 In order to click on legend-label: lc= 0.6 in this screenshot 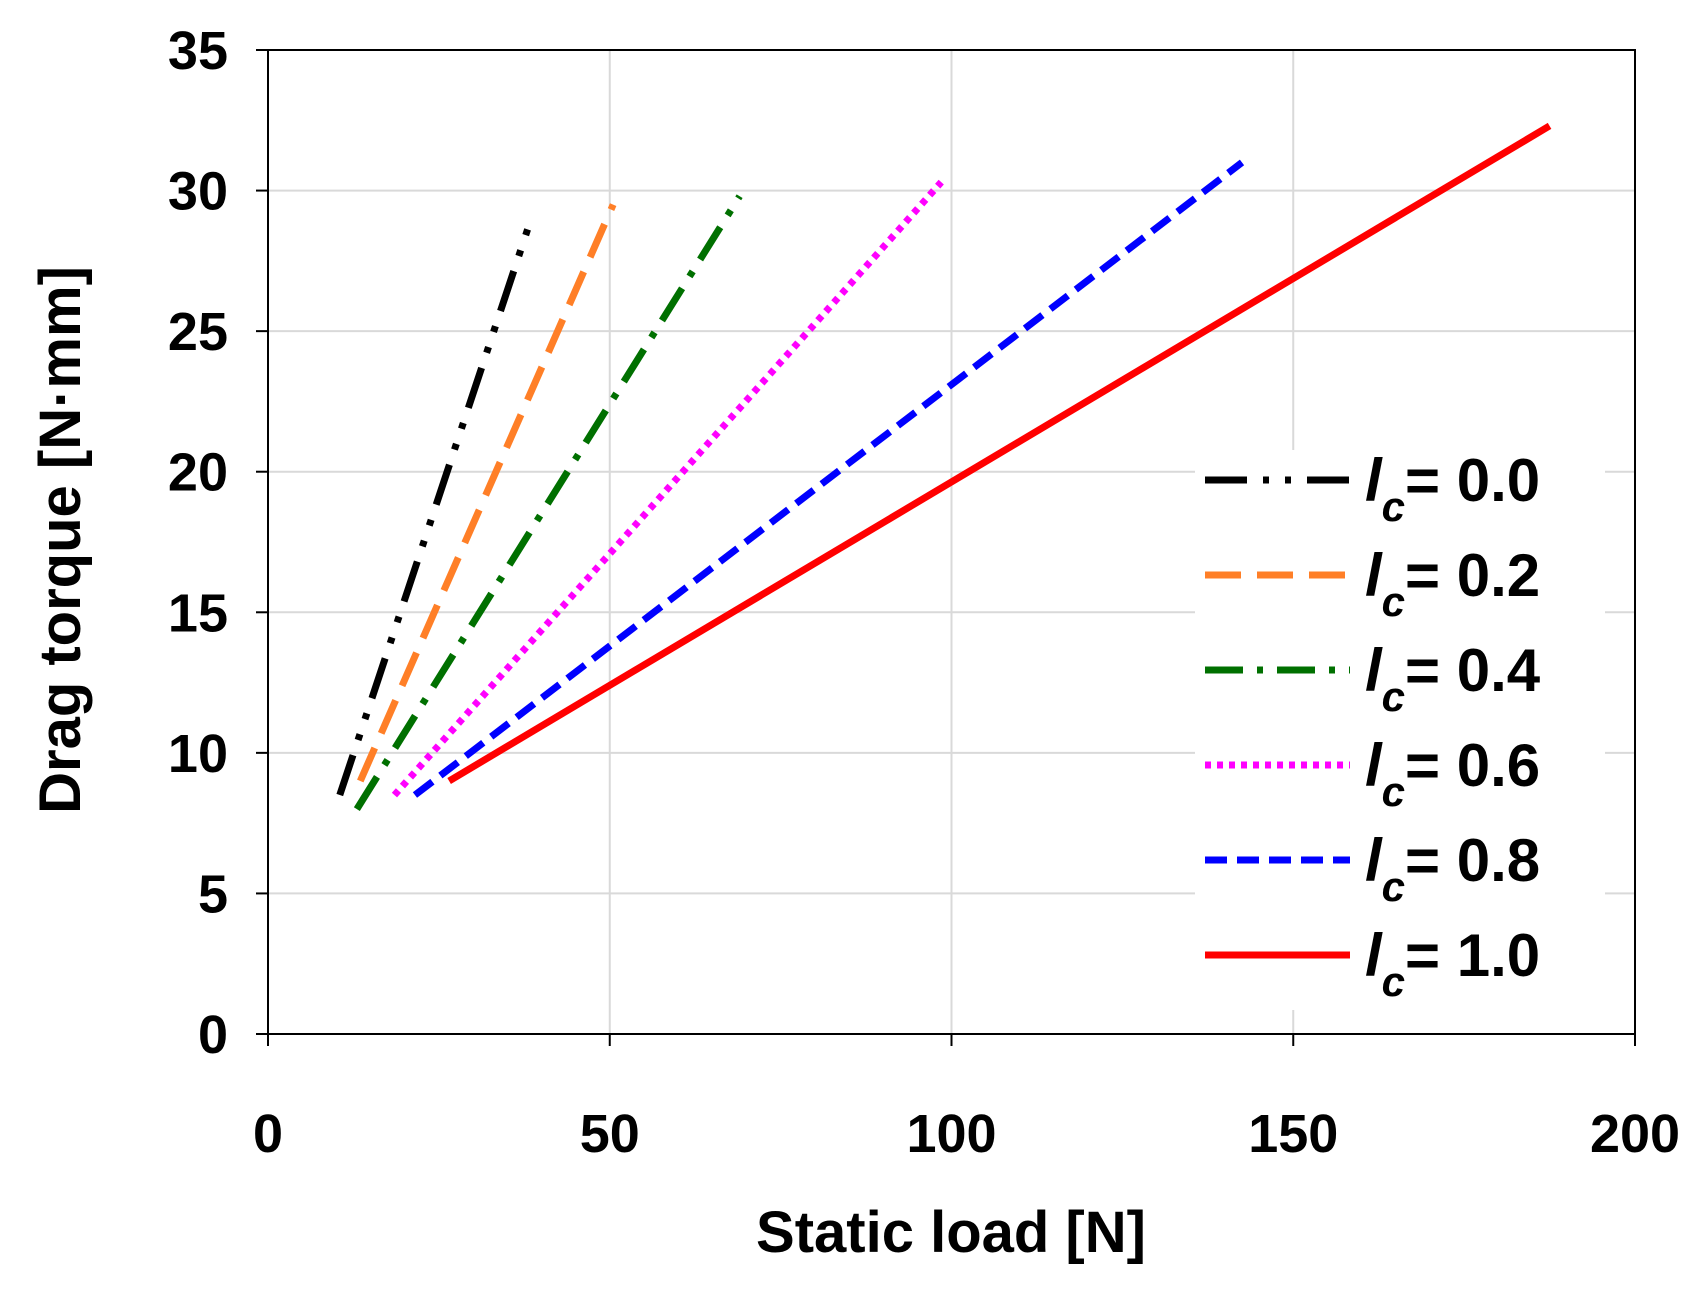, I will do `click(1452, 773)`.